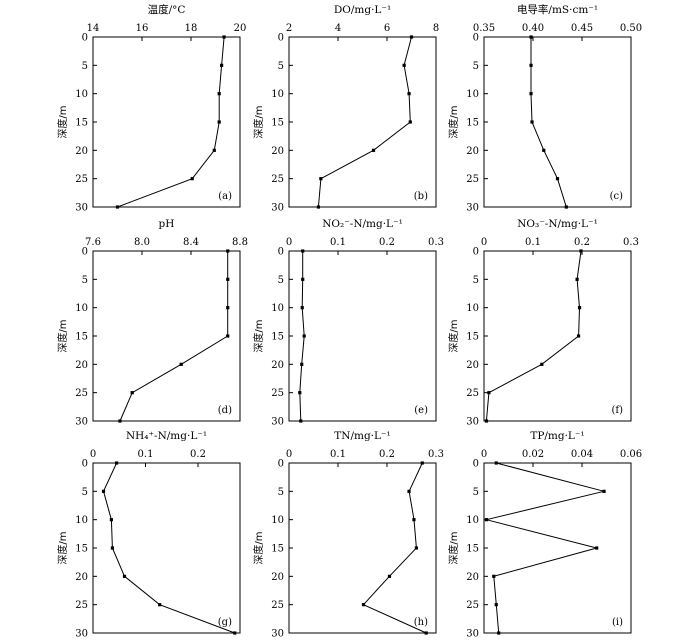  Describe the element at coordinates (582, 454) in the screenshot. I see `x-tick-label: 0.04` at that location.